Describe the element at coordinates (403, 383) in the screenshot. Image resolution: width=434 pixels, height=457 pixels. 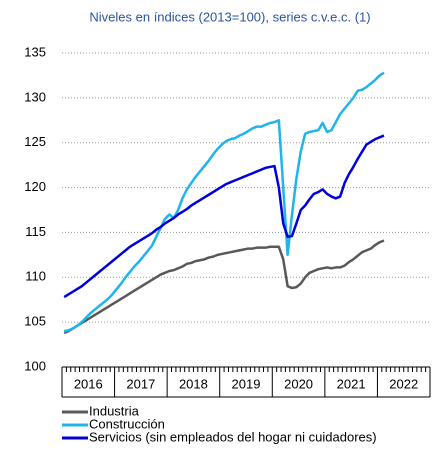
I see `x-tick-label: 2022` at that location.